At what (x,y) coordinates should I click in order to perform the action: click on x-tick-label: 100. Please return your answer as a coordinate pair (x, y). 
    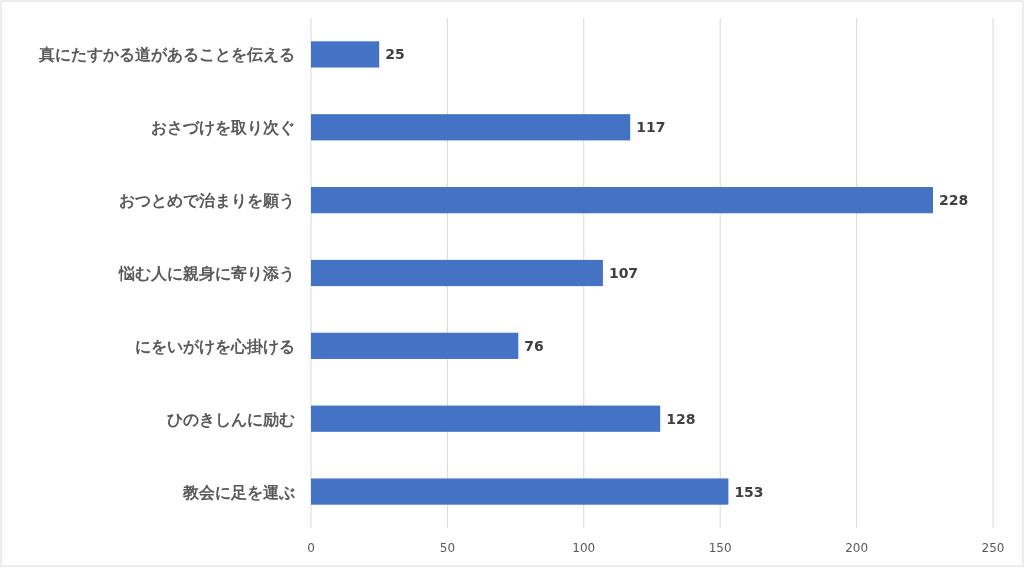
    Looking at the image, I should click on (584, 548).